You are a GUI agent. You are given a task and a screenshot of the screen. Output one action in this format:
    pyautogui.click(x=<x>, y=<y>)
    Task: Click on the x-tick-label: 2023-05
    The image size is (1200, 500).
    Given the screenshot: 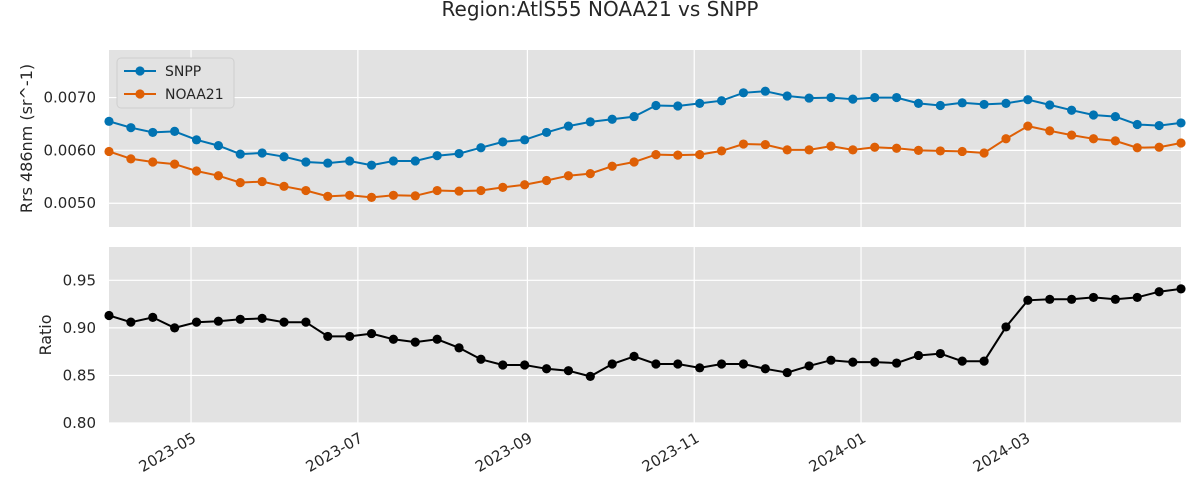 What is the action you would take?
    pyautogui.click(x=167, y=452)
    